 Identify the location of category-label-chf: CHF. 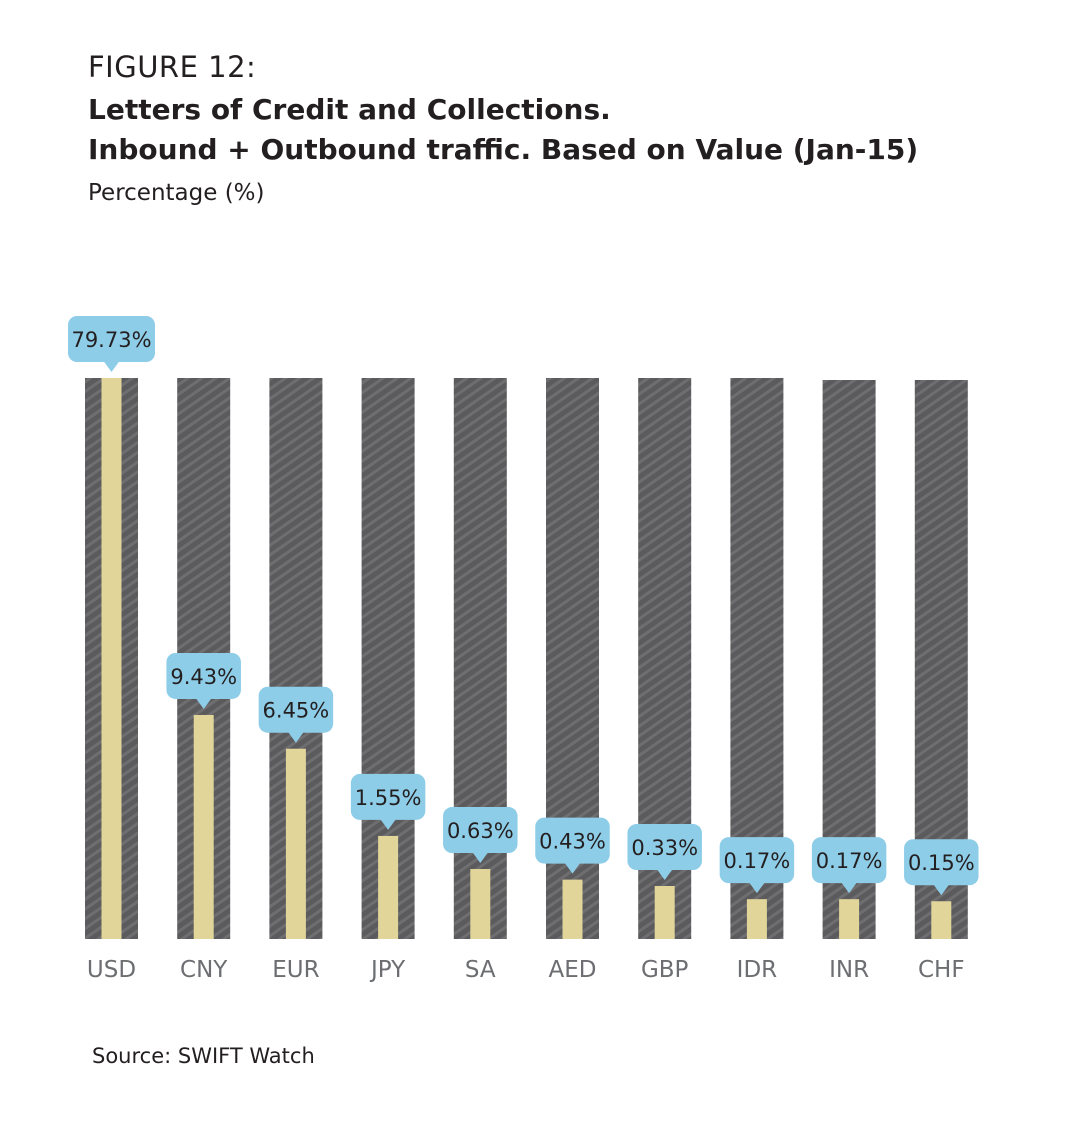
(941, 970).